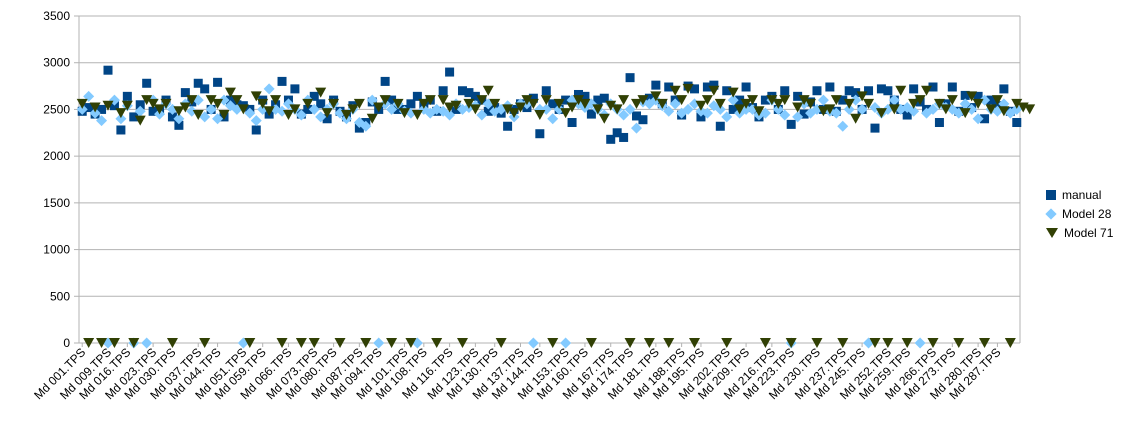 The width and height of the screenshot is (1127, 429). Describe the element at coordinates (56, 250) in the screenshot. I see `y-tick-label: 1000` at that location.